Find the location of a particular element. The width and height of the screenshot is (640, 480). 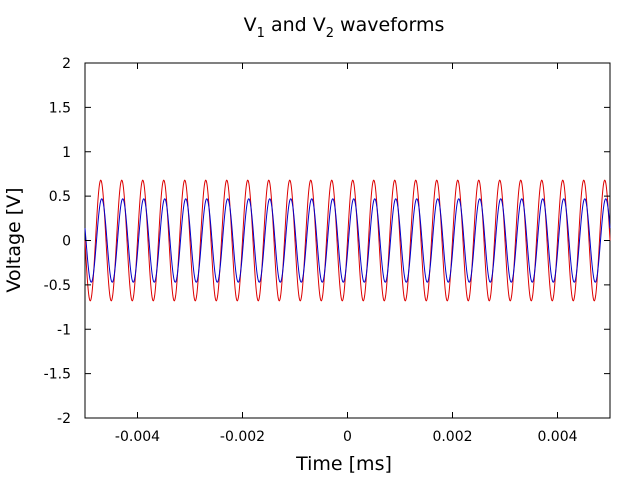

x-tick-label: 0.004 is located at coordinates (557, 437).